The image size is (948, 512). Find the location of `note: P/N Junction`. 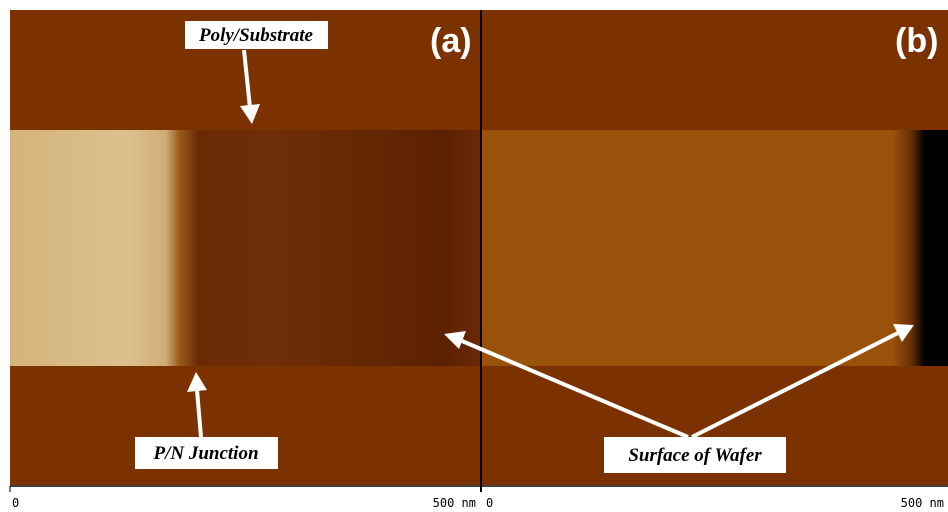

note: P/N Junction is located at coordinates (205, 453).